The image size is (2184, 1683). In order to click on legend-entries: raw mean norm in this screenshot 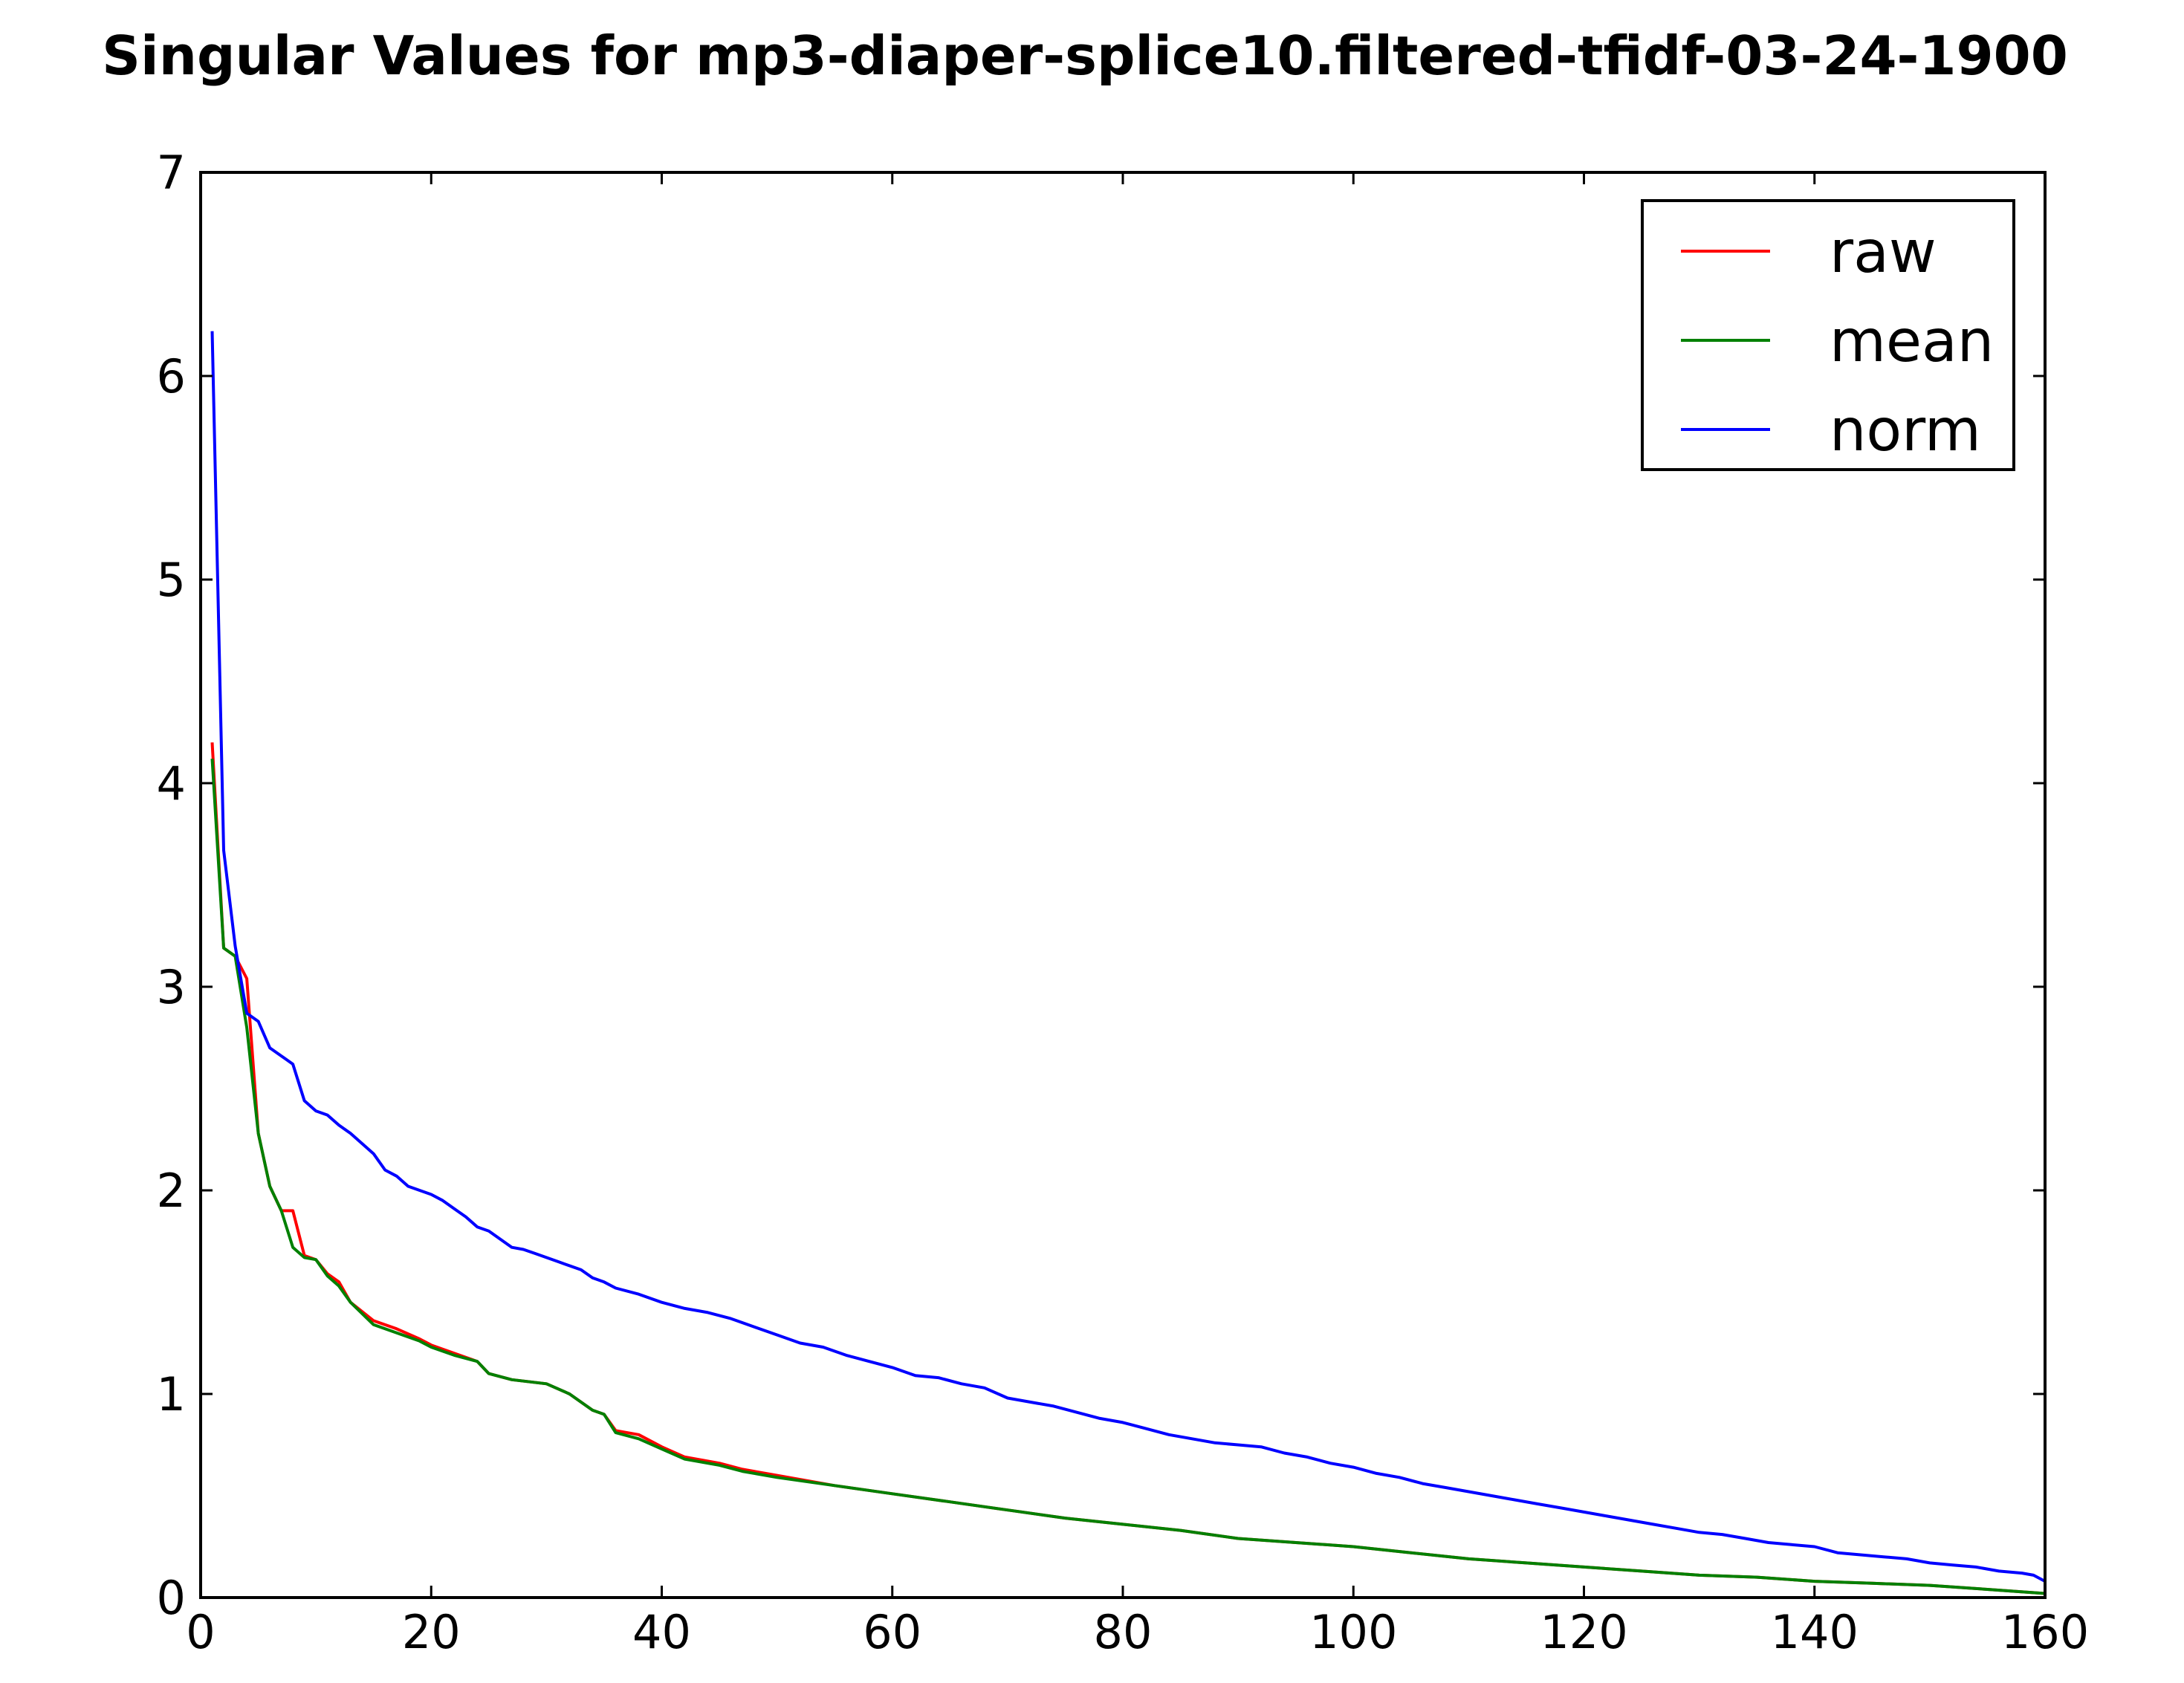, I will do `click(1837, 341)`.